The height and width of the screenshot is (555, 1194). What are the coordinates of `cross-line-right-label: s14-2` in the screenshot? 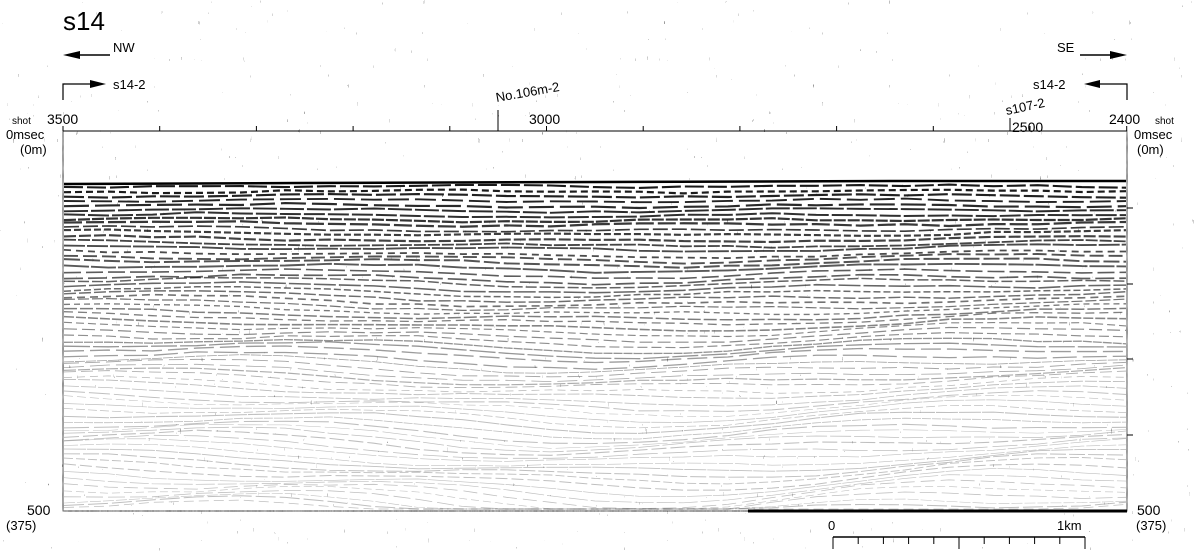 It's located at (1049, 84).